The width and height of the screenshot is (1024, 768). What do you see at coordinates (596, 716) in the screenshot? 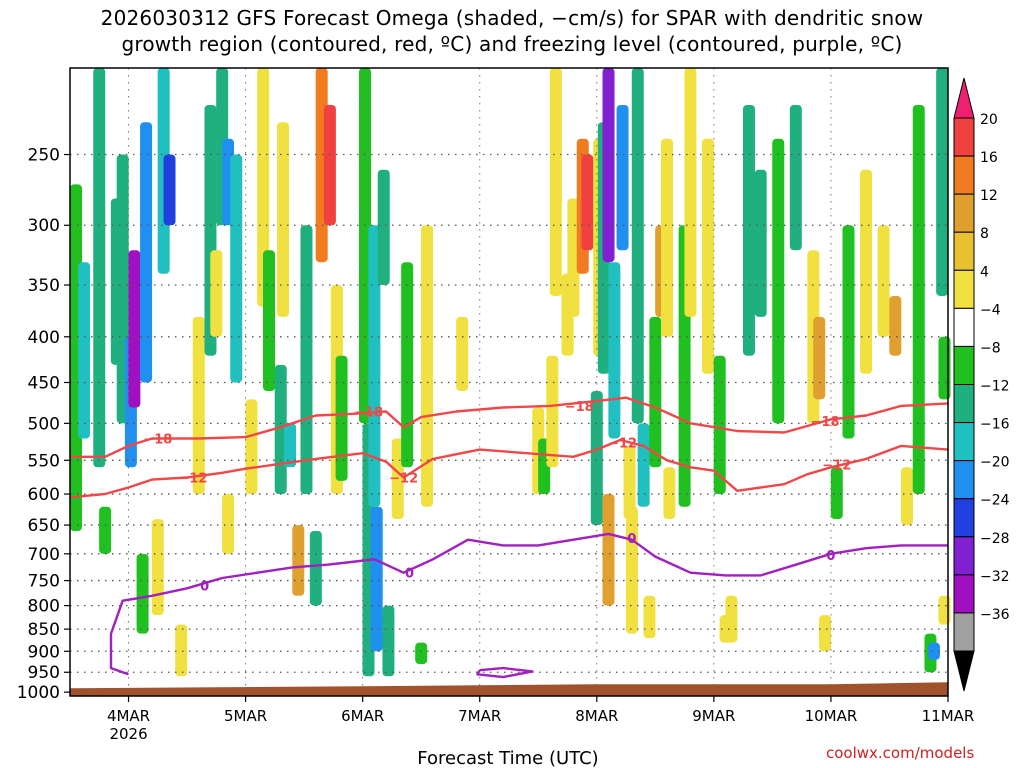
I see `x-tick-label-8MAR: 8MAR` at bounding box center [596, 716].